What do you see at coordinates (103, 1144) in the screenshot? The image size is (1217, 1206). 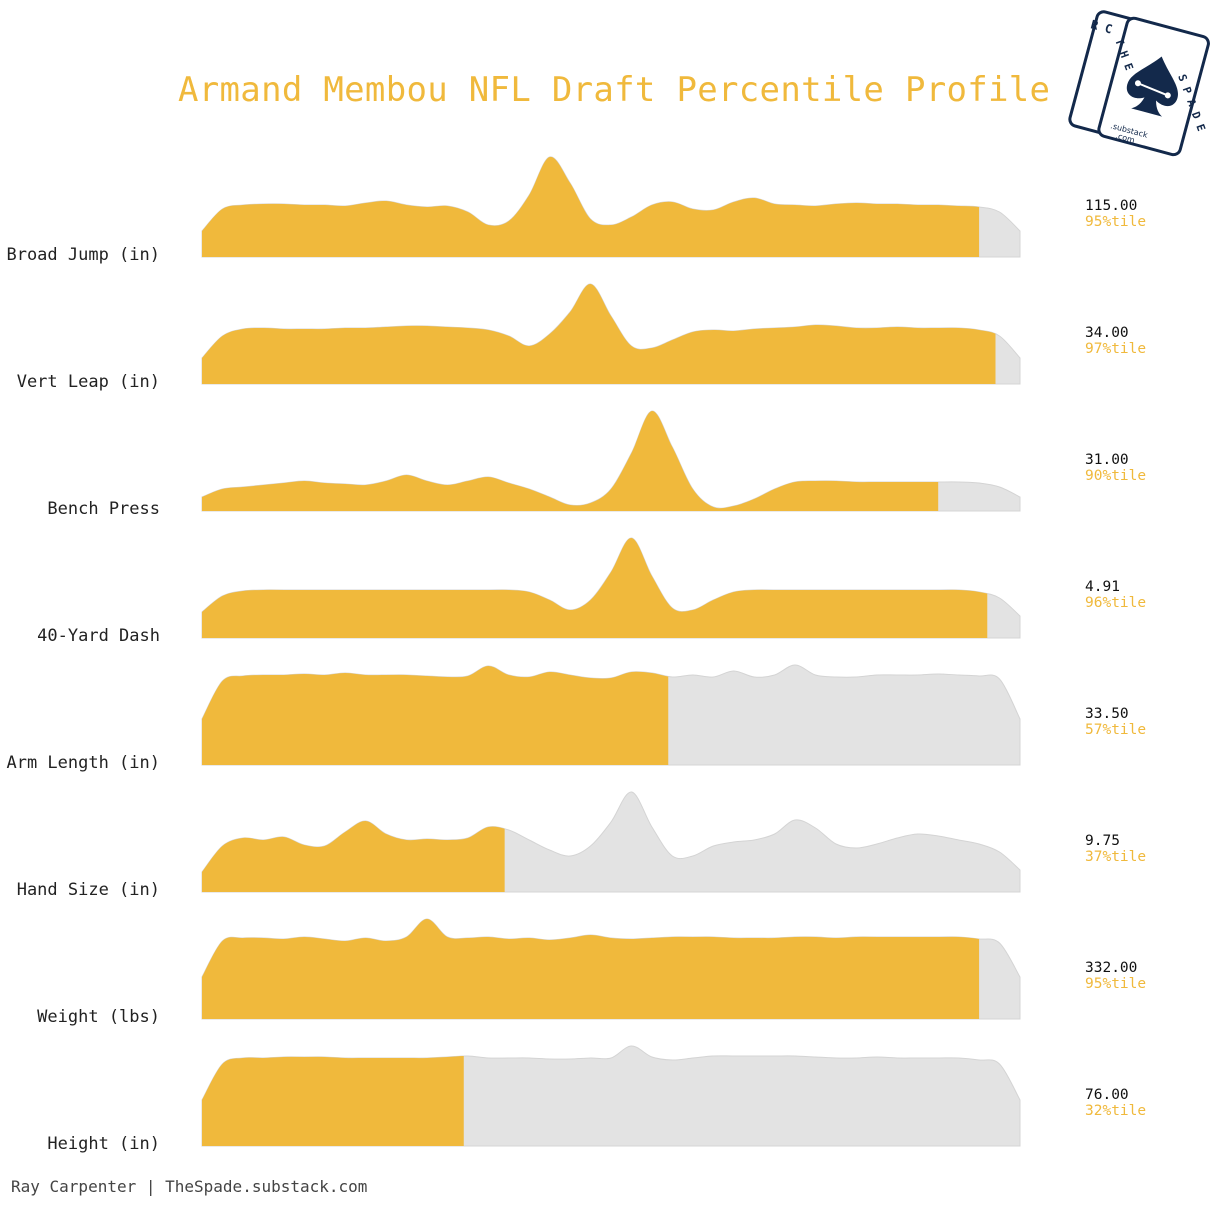 I see `row-label: Height (in)` at bounding box center [103, 1144].